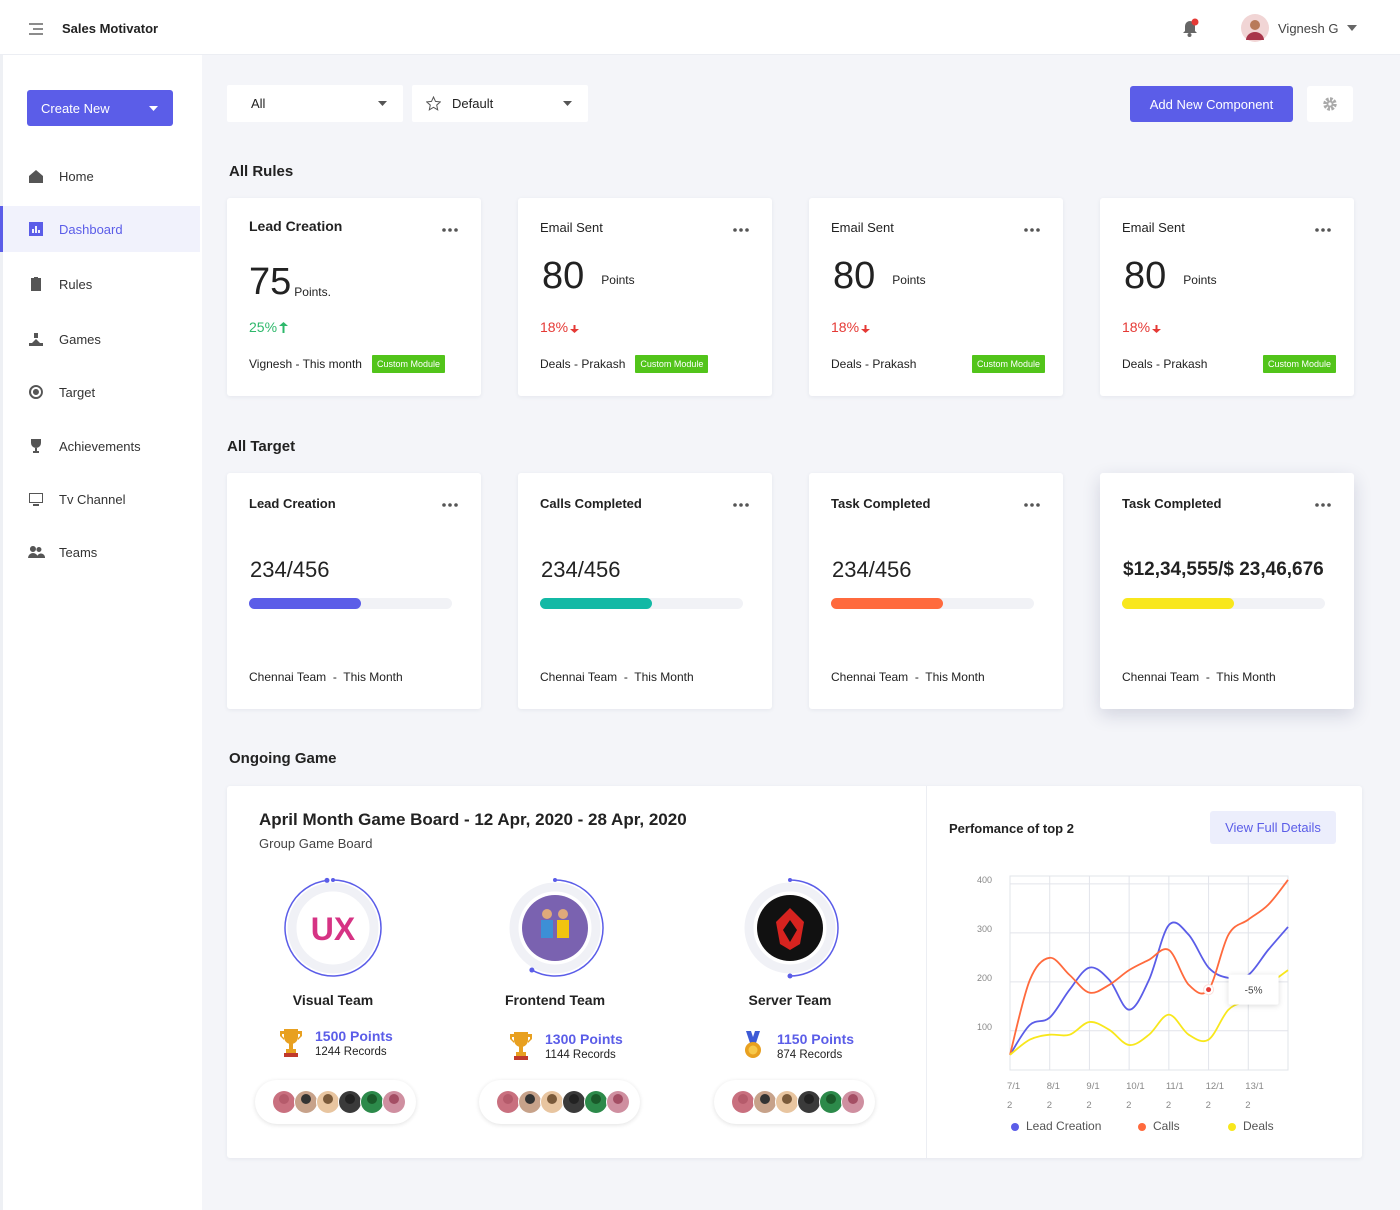  I want to click on nav-item: Games, so click(100, 339).